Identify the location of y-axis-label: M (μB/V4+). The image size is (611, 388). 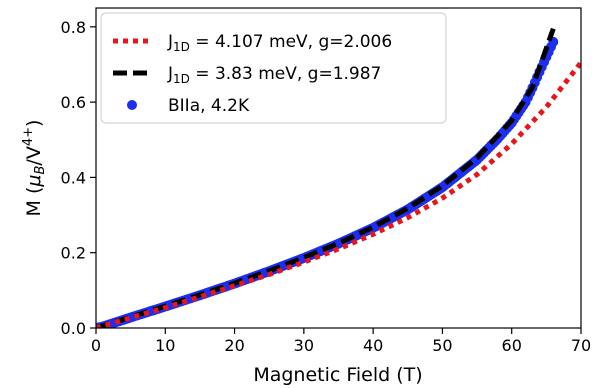
(34, 168).